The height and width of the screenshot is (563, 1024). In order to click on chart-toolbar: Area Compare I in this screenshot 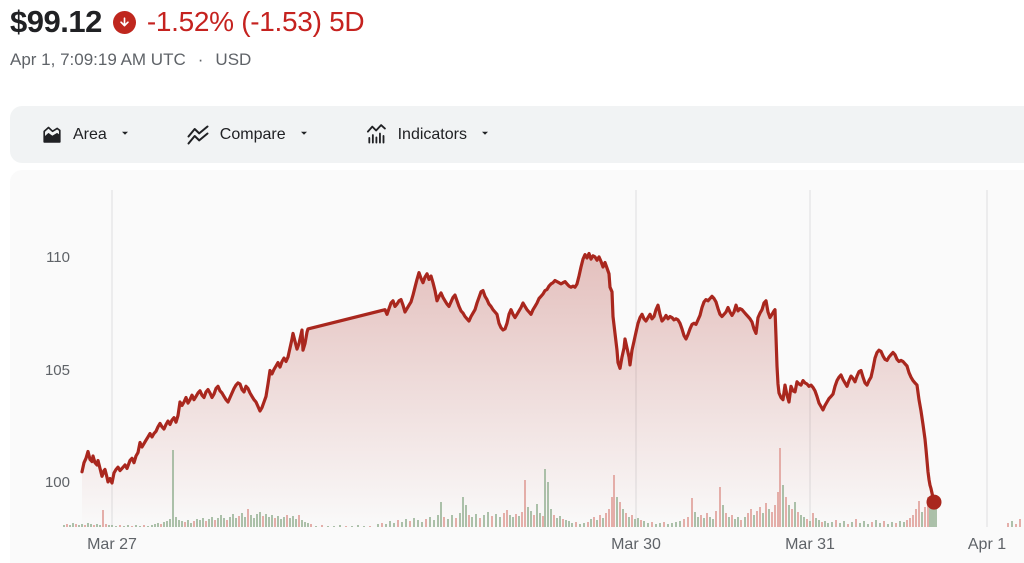, I will do `click(517, 134)`.